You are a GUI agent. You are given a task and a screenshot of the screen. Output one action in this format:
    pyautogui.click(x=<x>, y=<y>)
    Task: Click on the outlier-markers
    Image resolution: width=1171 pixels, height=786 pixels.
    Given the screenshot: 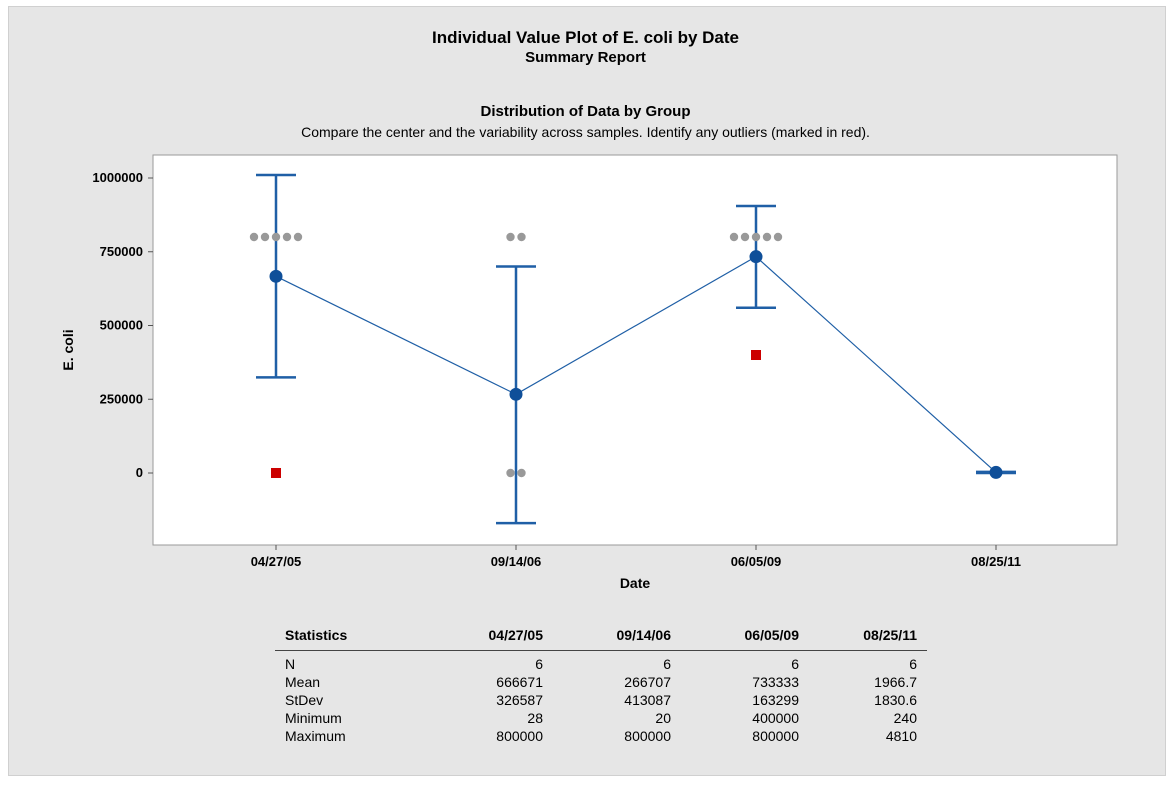 What is the action you would take?
    pyautogui.click(x=516, y=414)
    